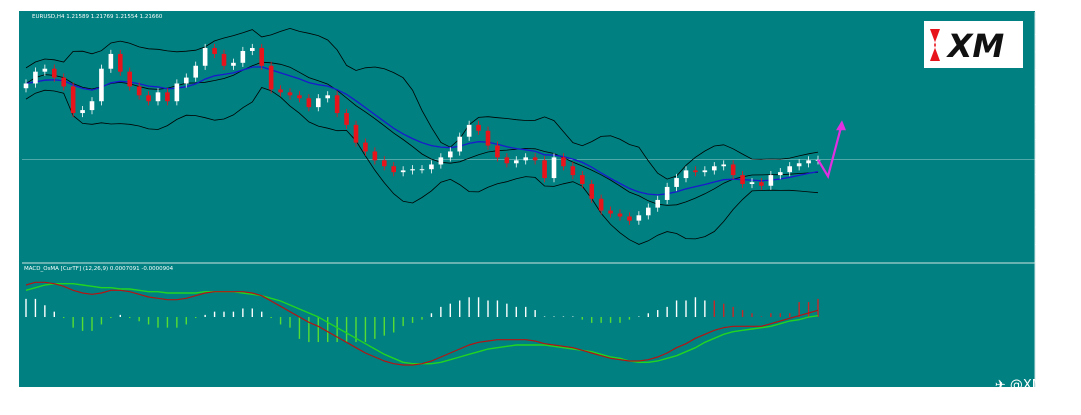 This screenshot has height=415, width=1081. I want to click on x-tick-label: 7 Jan 12:00, so click(298, 393).